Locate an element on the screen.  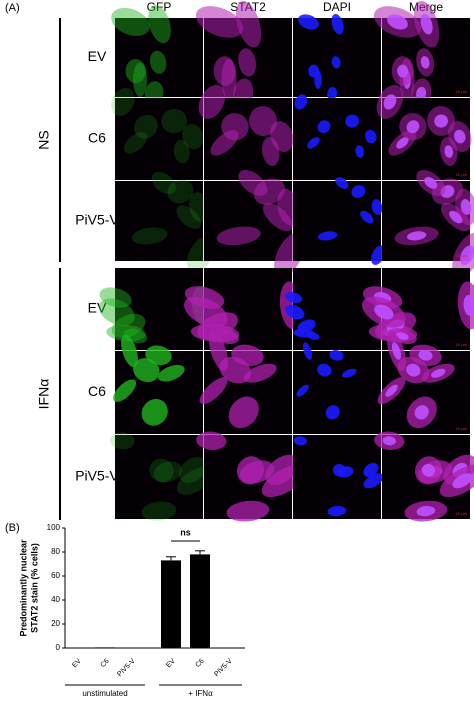
y-tick-label: 80 is located at coordinates (55, 551).